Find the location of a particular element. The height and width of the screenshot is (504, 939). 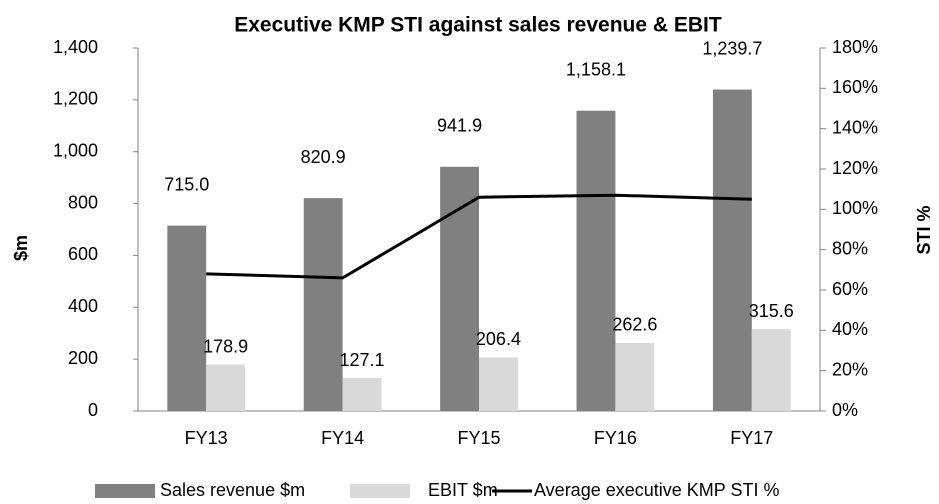

y-tick-label: 200 is located at coordinates (83, 358).